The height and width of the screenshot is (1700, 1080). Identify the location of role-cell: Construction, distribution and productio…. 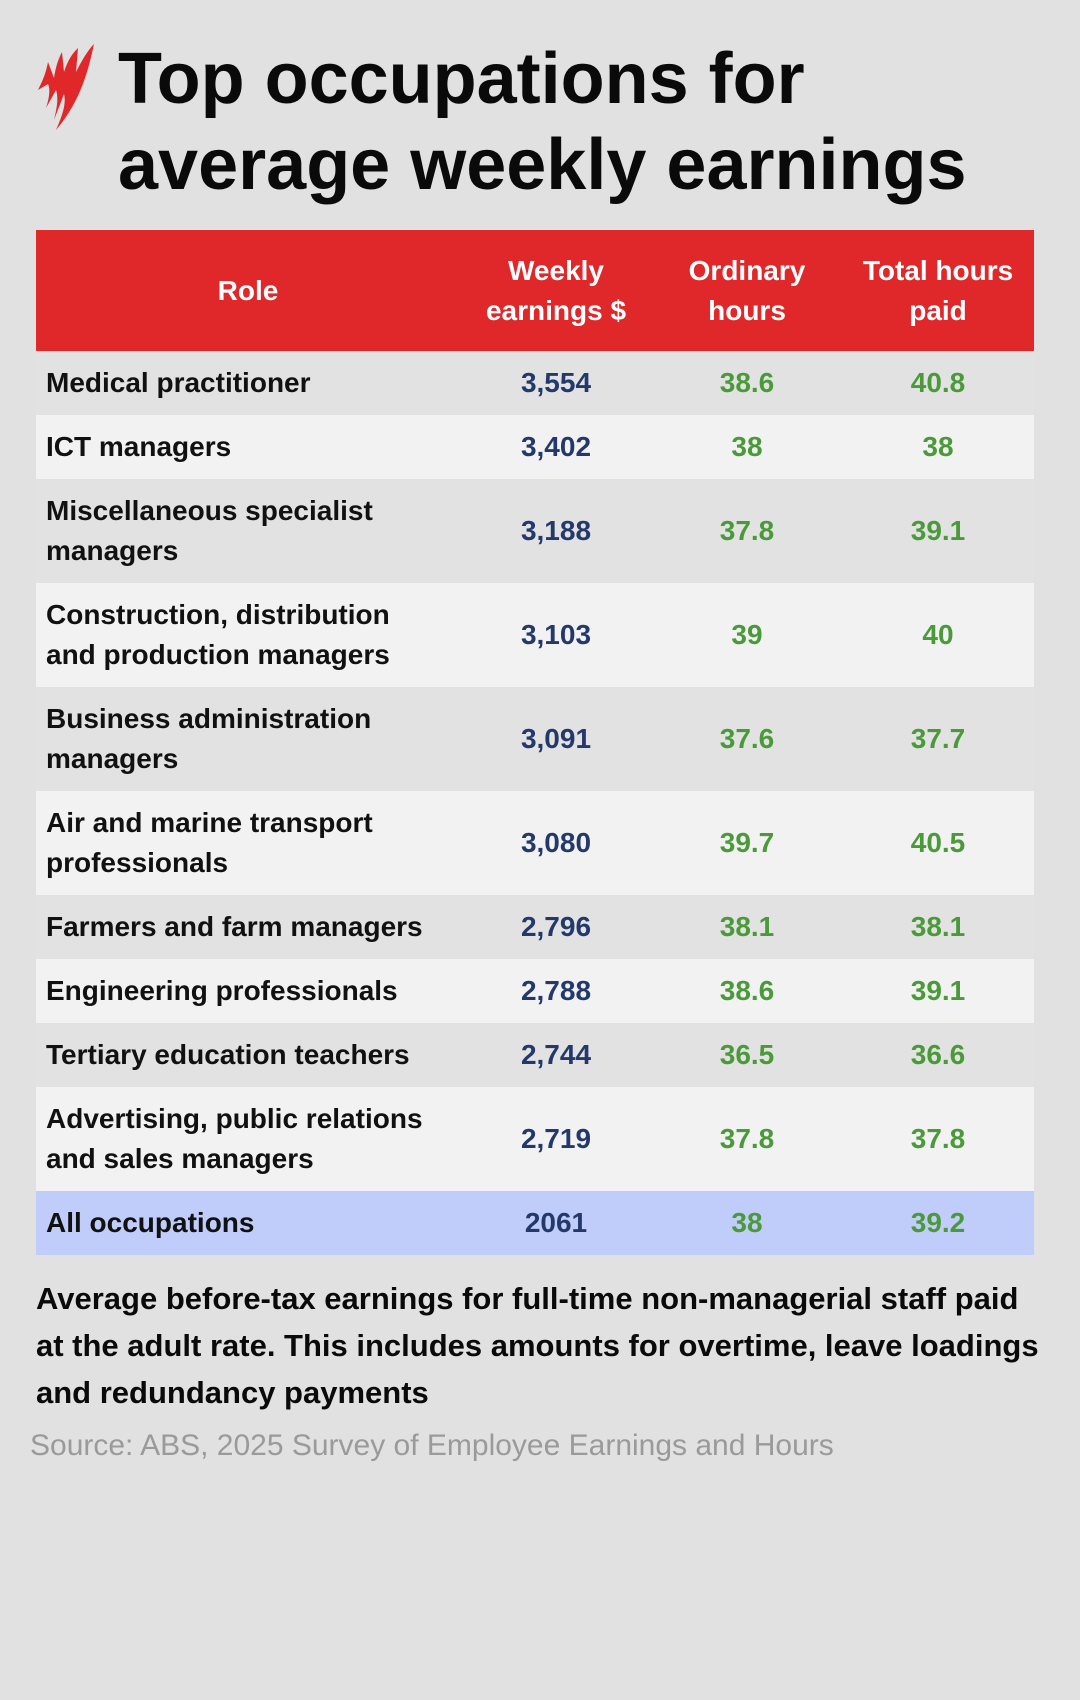
(248, 635).